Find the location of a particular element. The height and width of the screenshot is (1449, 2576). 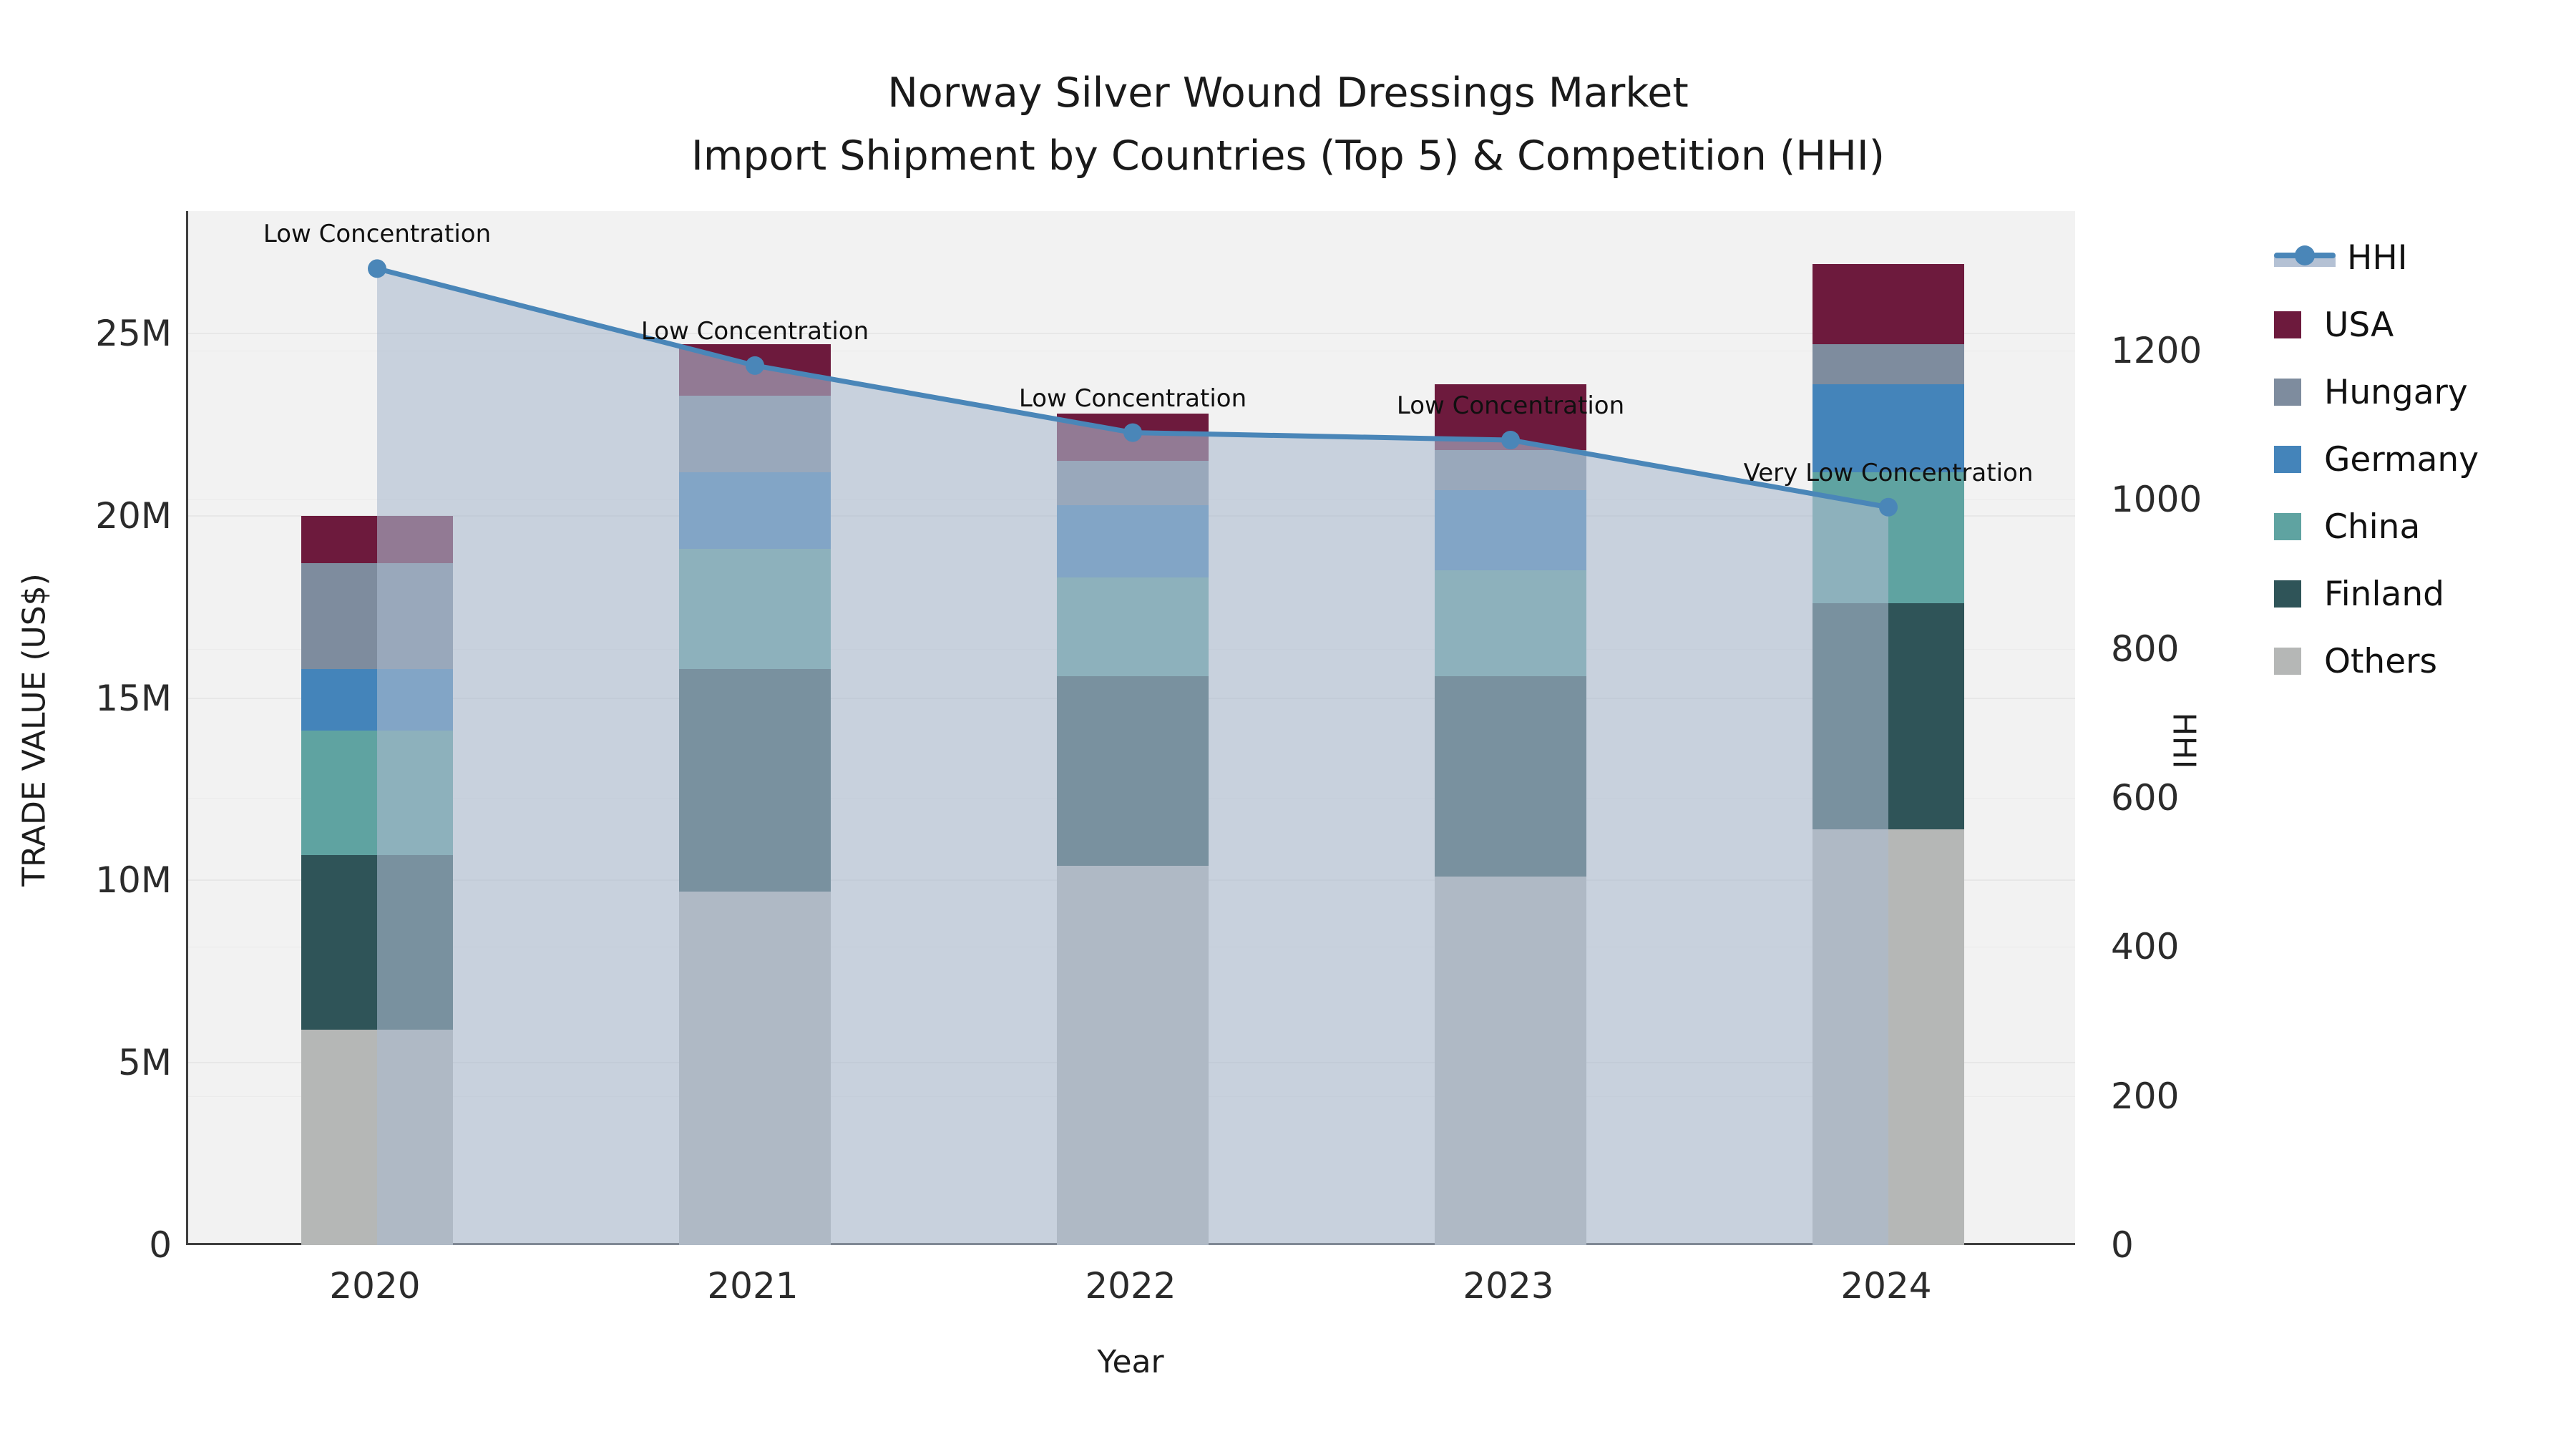

legend-swatch-hungary is located at coordinates (2287, 392).